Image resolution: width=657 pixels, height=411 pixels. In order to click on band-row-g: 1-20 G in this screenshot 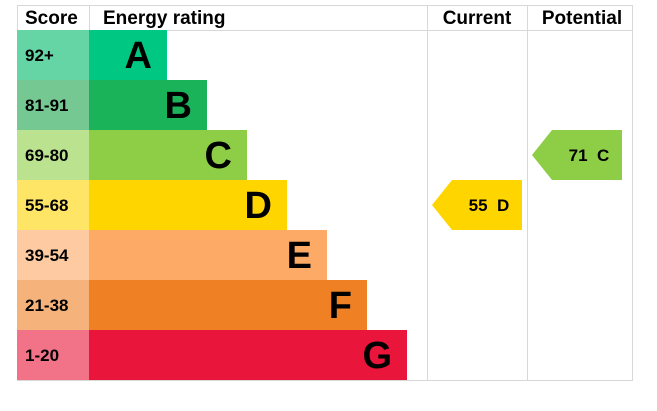, I will do `click(212, 355)`.